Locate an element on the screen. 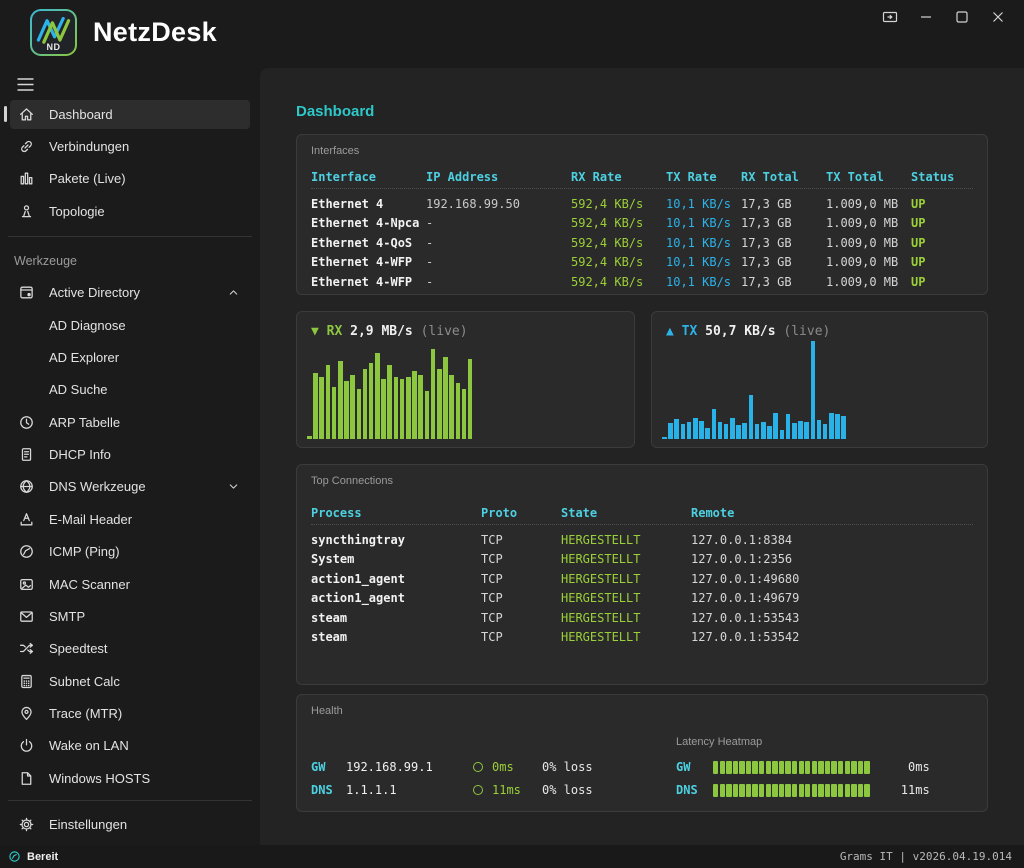  app-title: NetzDesk is located at coordinates (155, 32).